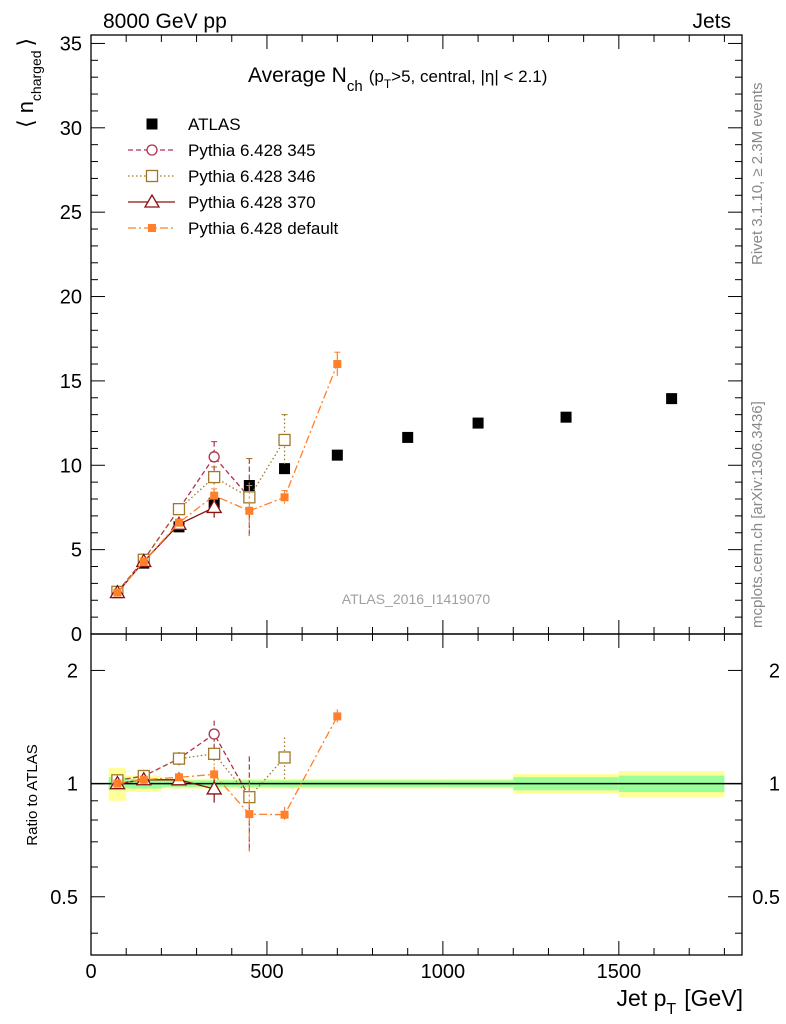  I want to click on x-tick-label: 0, so click(90, 972).